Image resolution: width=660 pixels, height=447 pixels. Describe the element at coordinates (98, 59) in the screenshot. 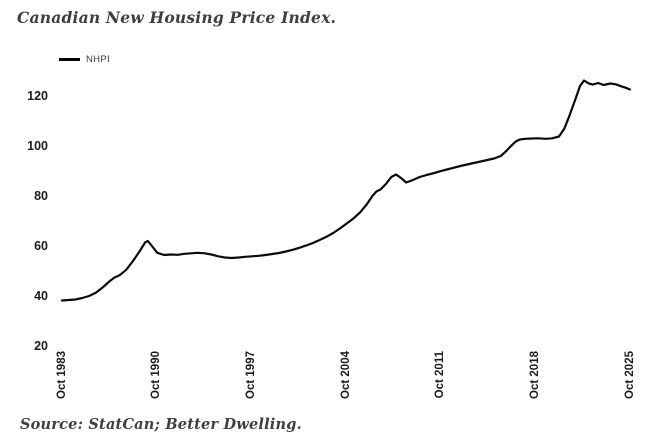

I see `legend-label: NHPI` at that location.